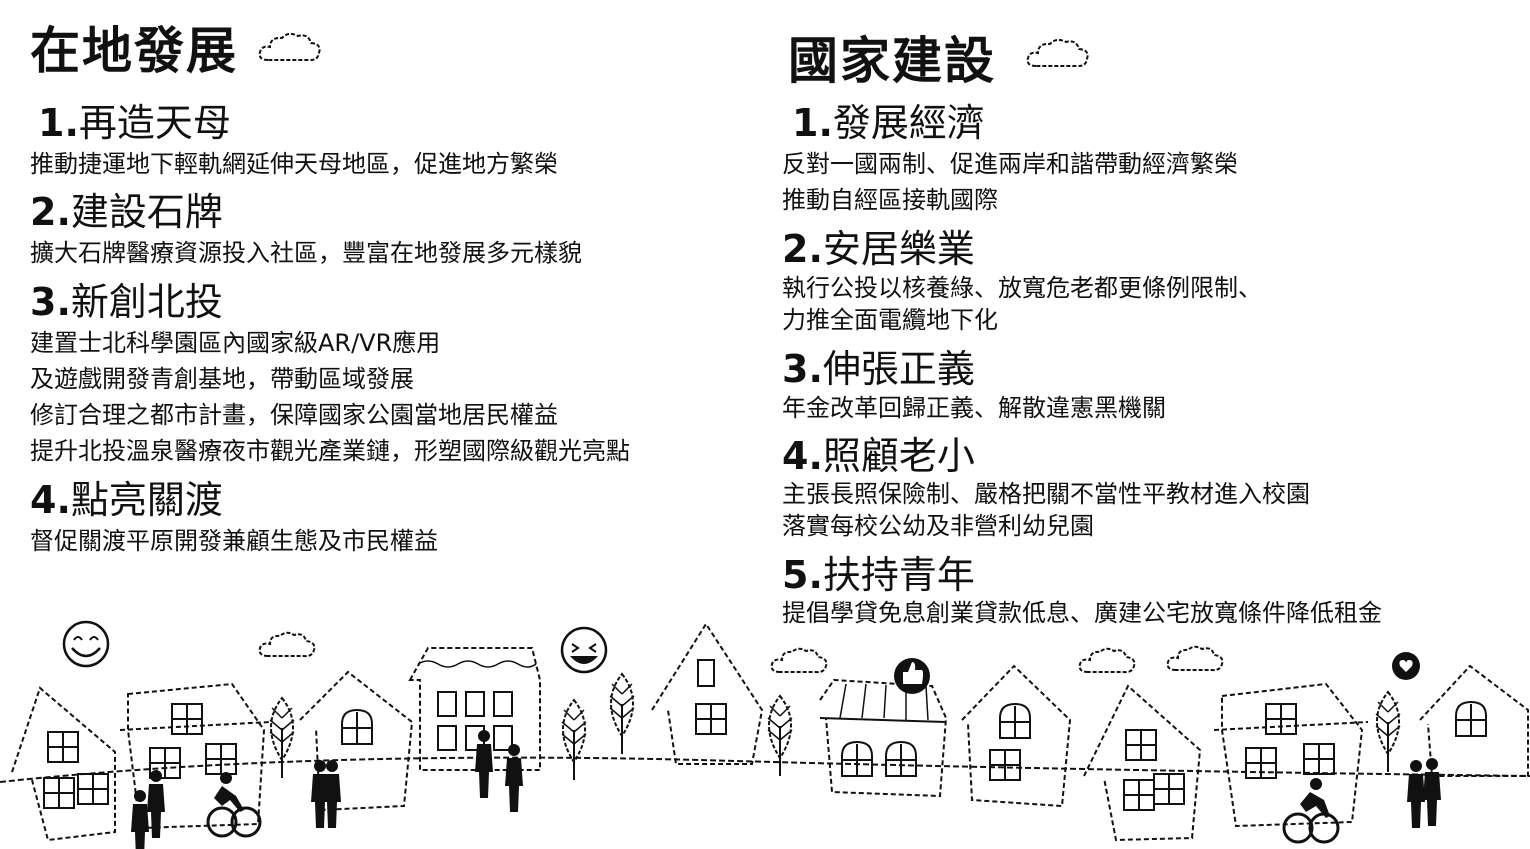  What do you see at coordinates (1010, 164) in the screenshot?
I see `item-text: 反對一國兩制、促進兩岸和諧帶動經濟繁榮` at bounding box center [1010, 164].